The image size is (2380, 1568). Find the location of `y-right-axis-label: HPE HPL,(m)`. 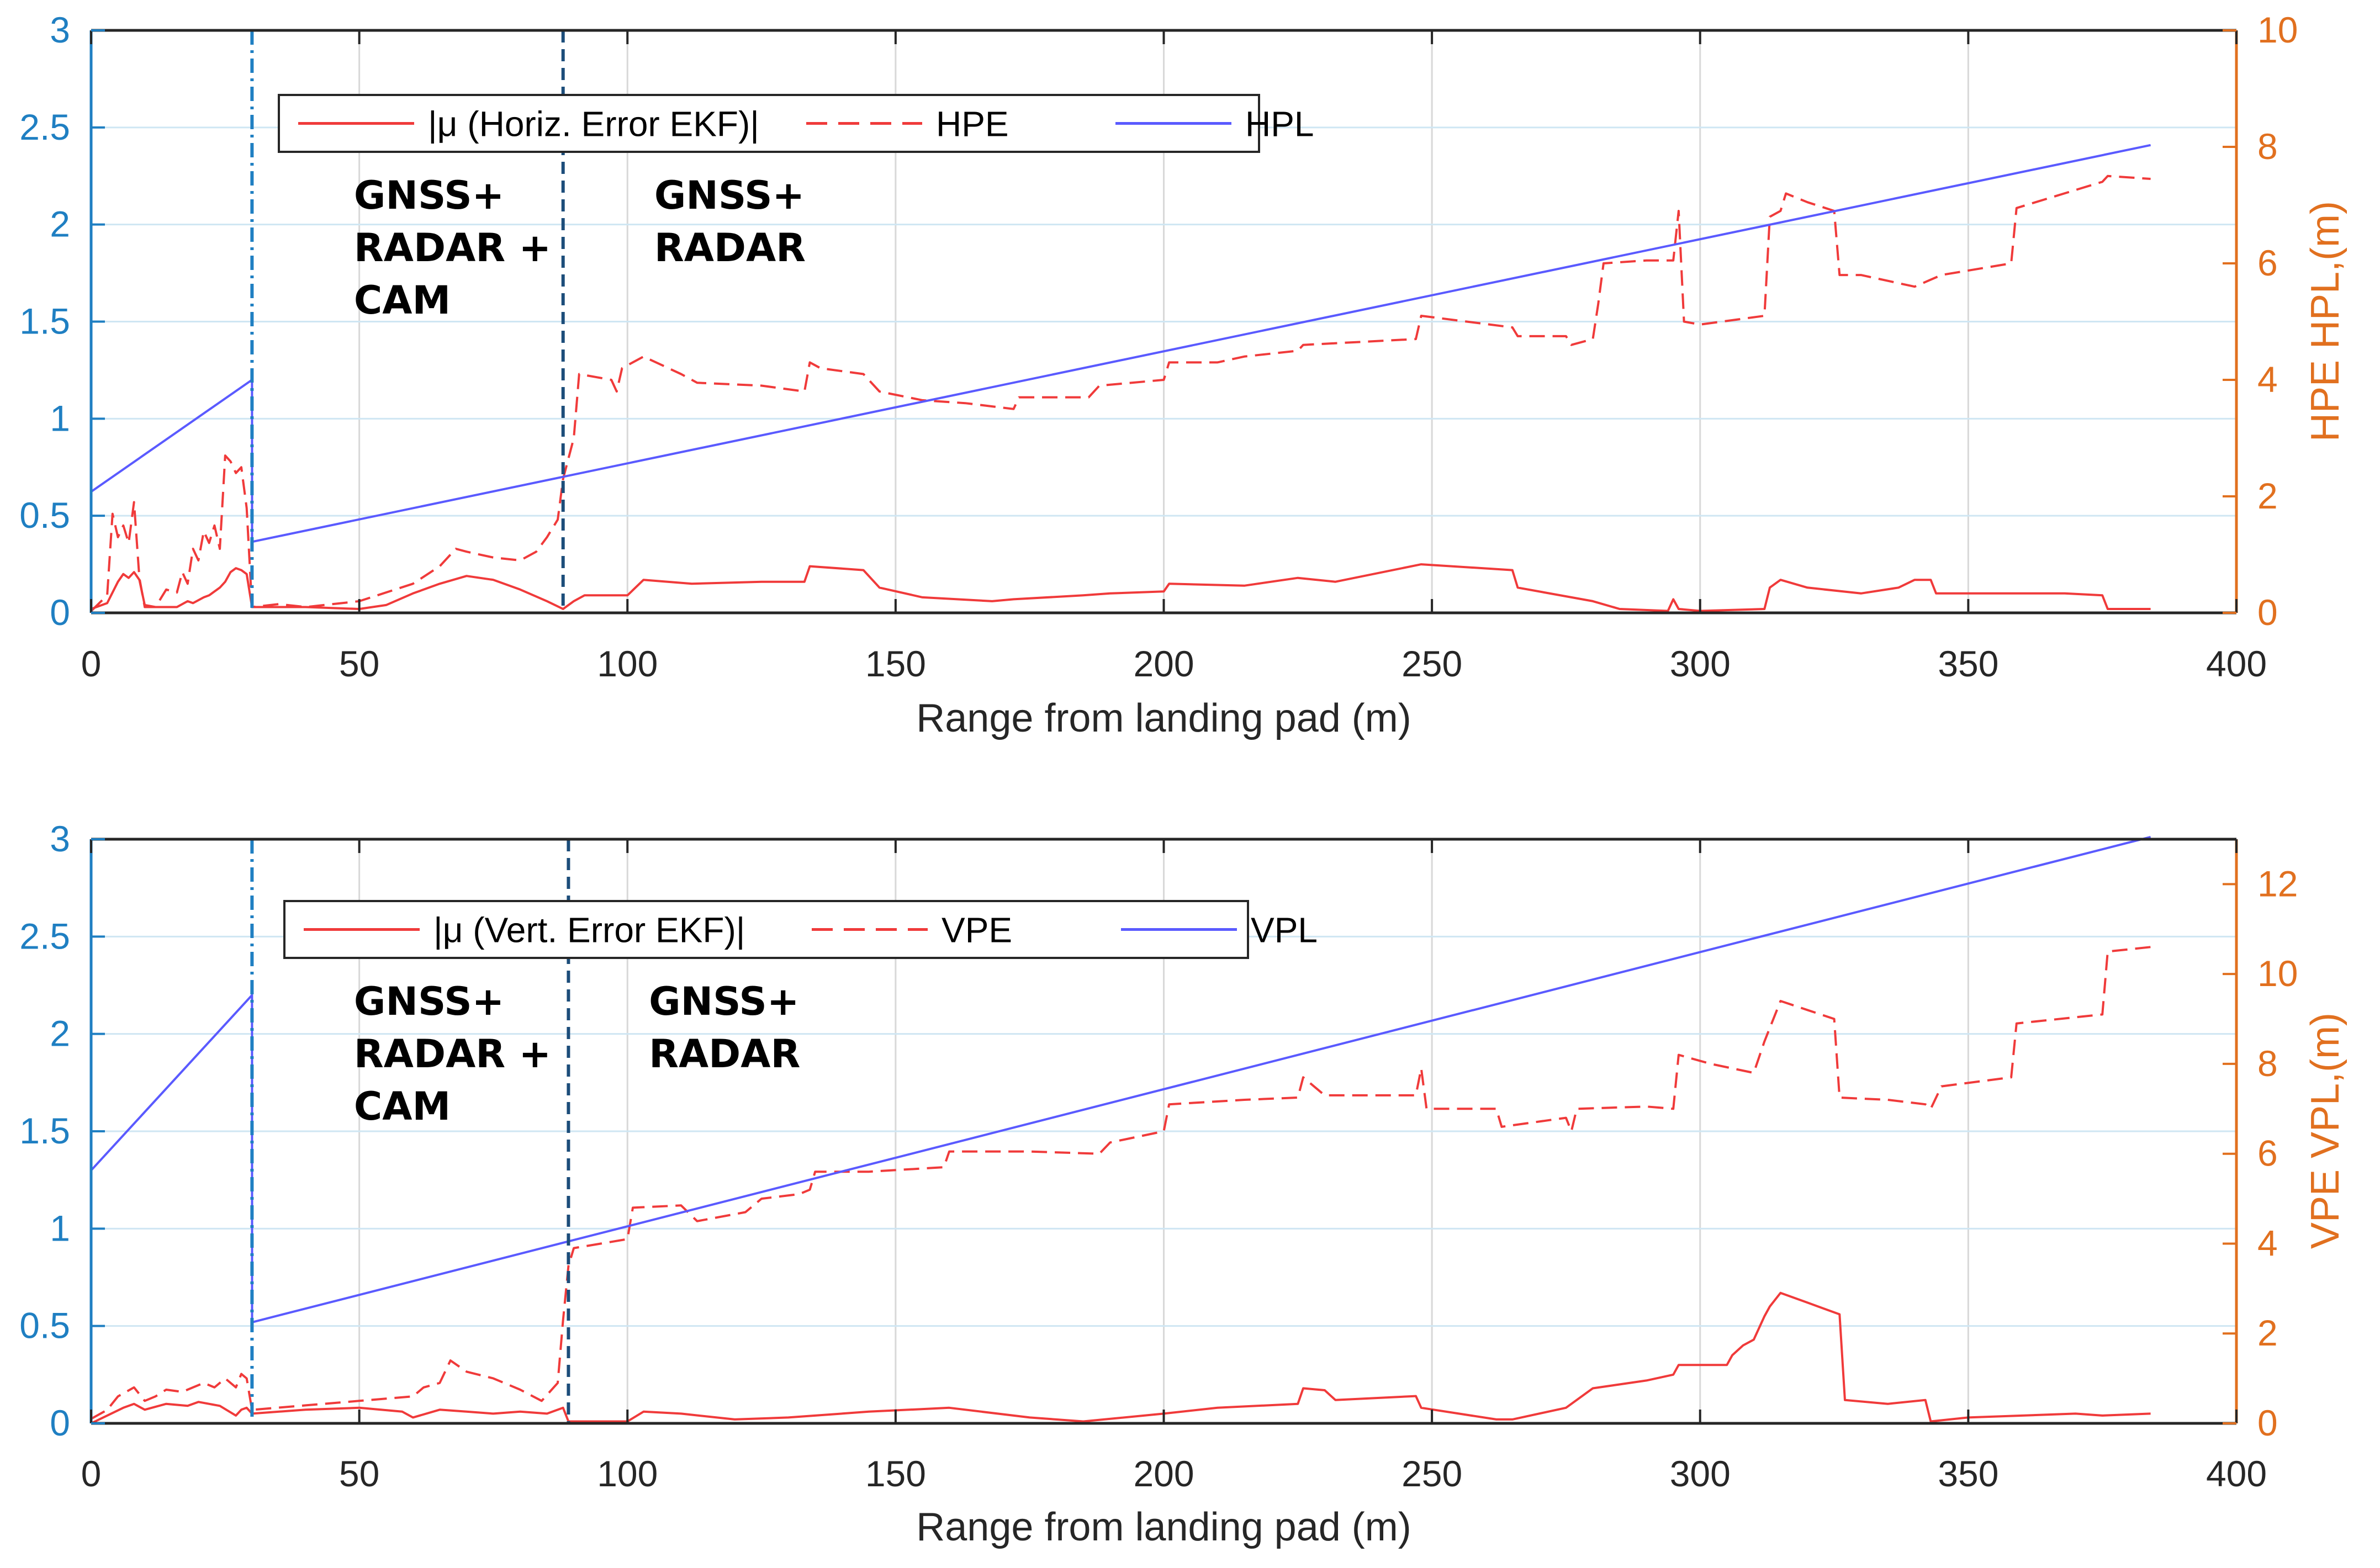

y-right-axis-label: HPE HPL,(m) is located at coordinates (2325, 322).